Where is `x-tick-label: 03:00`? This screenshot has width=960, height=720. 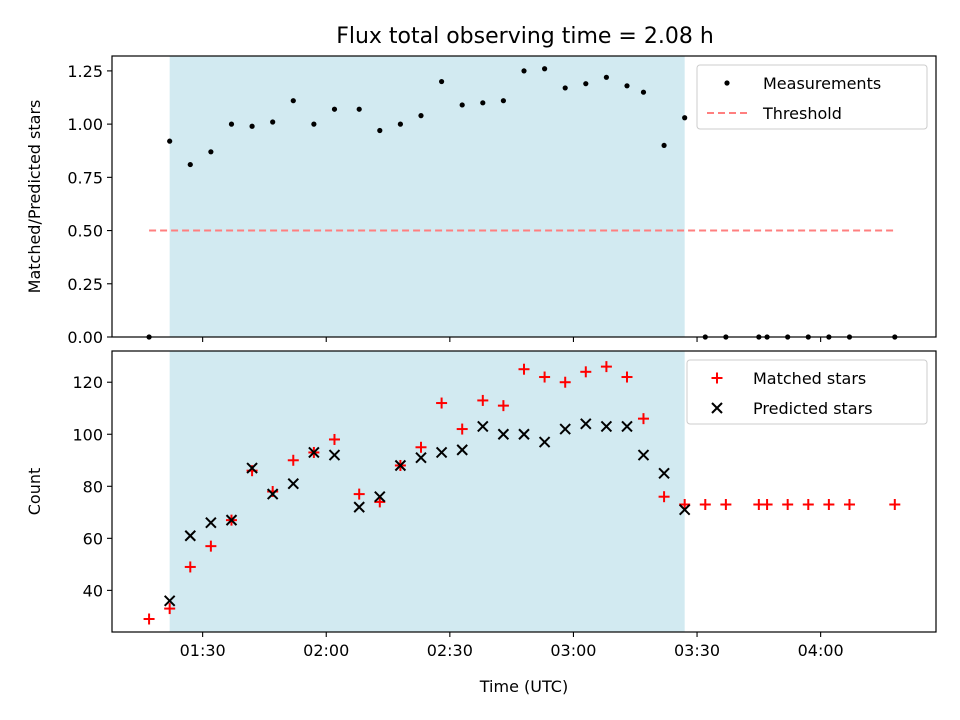 x-tick-label: 03:00 is located at coordinates (573, 650).